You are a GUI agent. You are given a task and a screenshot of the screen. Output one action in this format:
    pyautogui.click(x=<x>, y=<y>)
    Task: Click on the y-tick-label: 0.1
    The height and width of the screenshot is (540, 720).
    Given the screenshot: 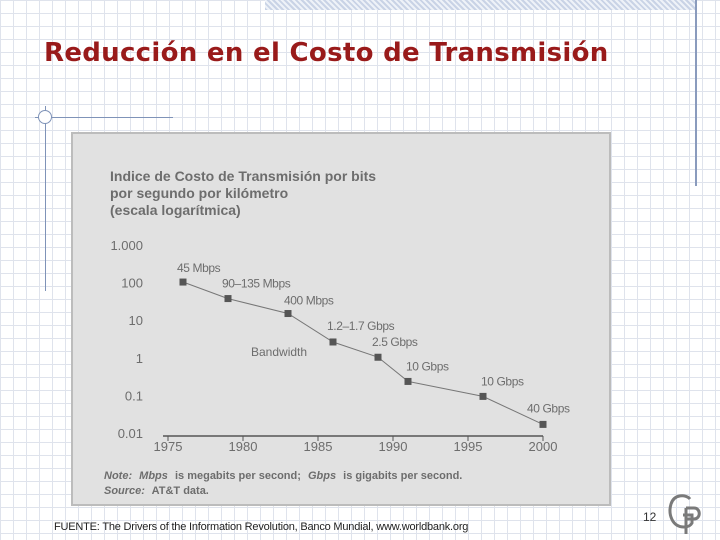 What is the action you would take?
    pyautogui.click(x=134, y=395)
    